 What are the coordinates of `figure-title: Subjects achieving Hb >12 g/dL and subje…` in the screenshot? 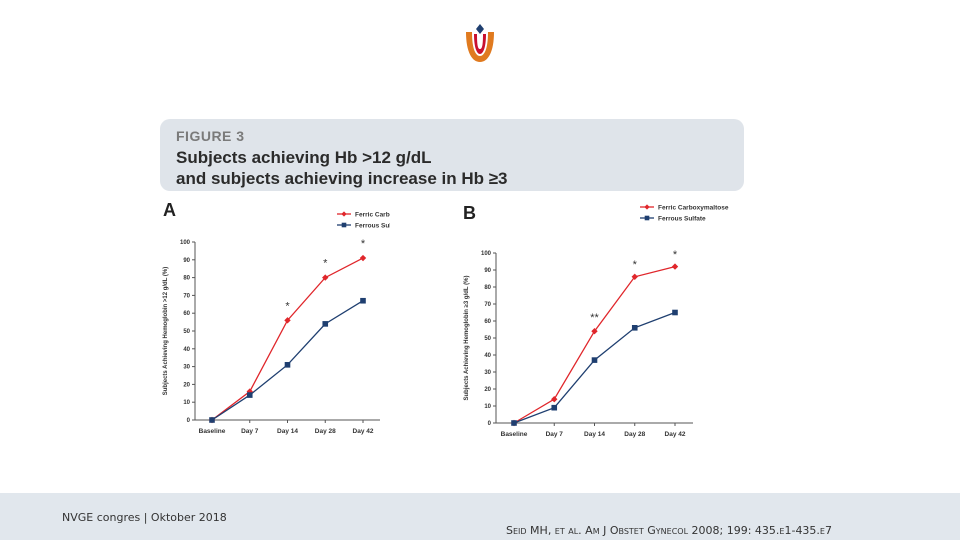 It's located at (342, 168).